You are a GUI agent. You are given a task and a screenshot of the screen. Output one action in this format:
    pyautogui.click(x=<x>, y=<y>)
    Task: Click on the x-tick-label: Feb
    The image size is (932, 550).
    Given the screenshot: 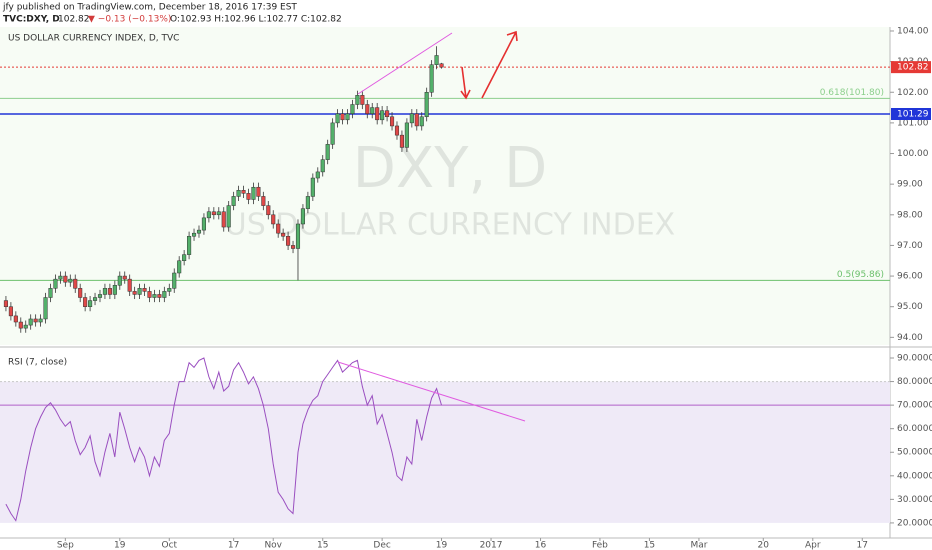 What is the action you would take?
    pyautogui.click(x=600, y=545)
    